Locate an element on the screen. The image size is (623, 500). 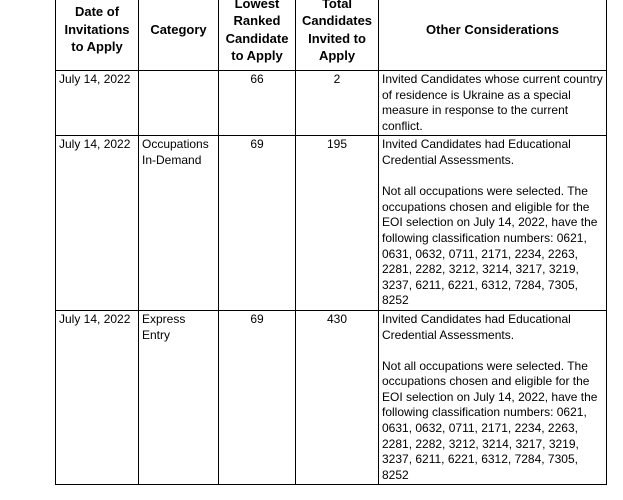
total-invited-cell: 2 is located at coordinates (337, 103).